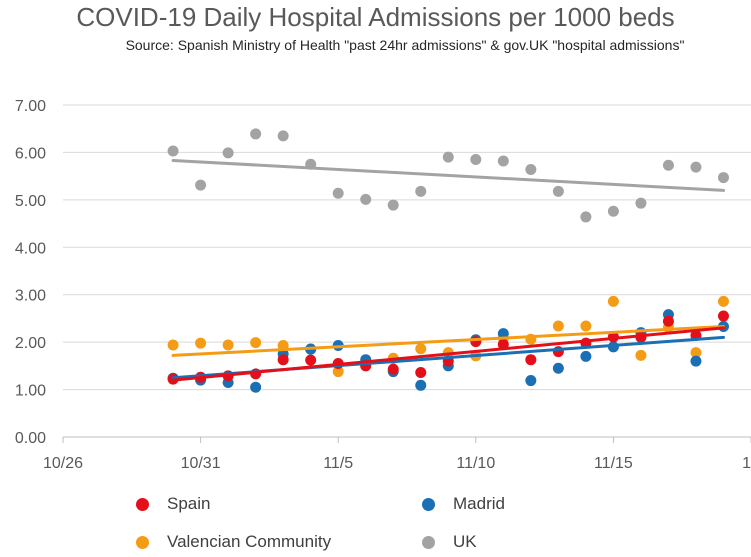  Describe the element at coordinates (448, 175) in the screenshot. I see `trendline-uk` at that location.